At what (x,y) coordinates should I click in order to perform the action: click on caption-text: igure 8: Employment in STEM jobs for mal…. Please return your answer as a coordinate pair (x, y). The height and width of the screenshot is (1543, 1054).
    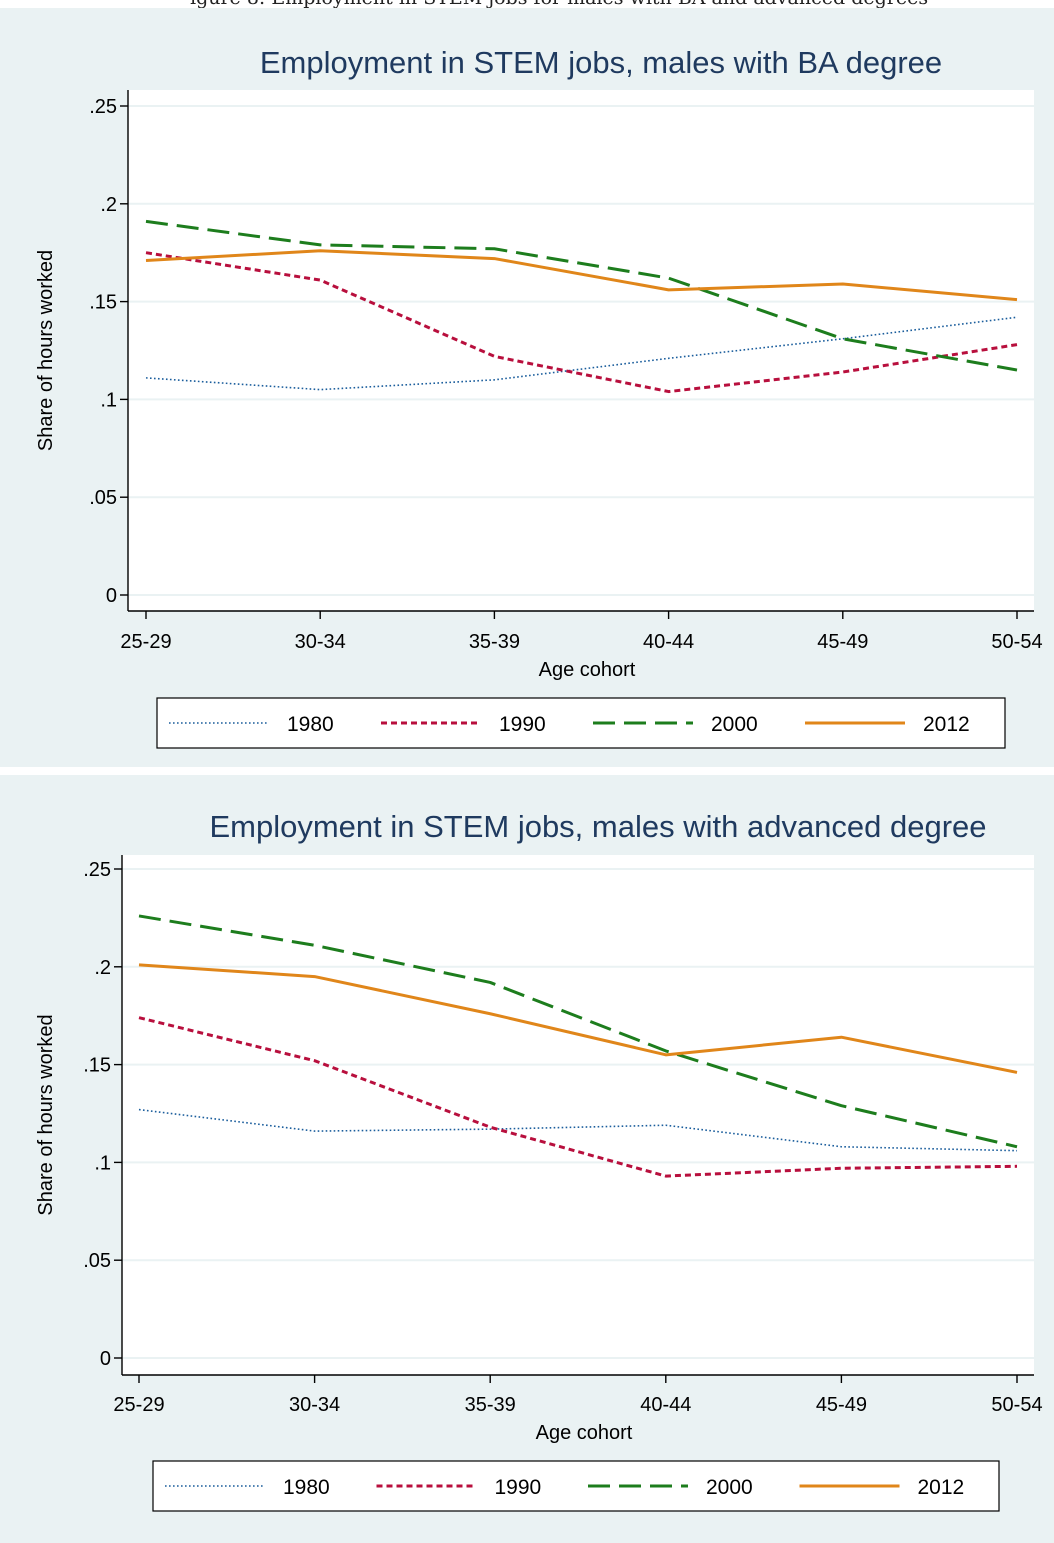
    Looking at the image, I should click on (559, 4).